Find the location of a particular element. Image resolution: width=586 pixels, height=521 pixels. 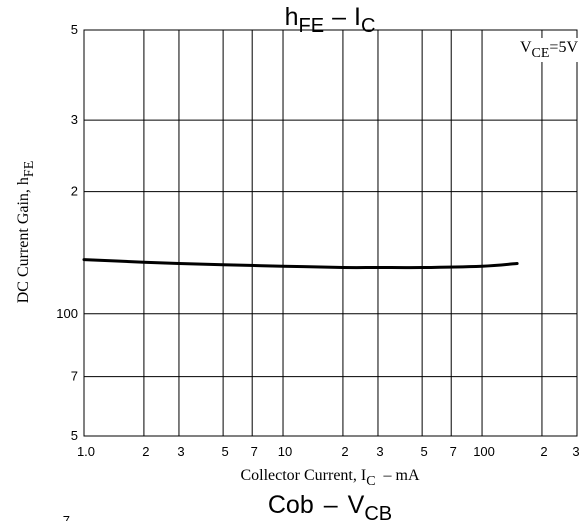

x-axis-label-subscript: C is located at coordinates (370, 481).